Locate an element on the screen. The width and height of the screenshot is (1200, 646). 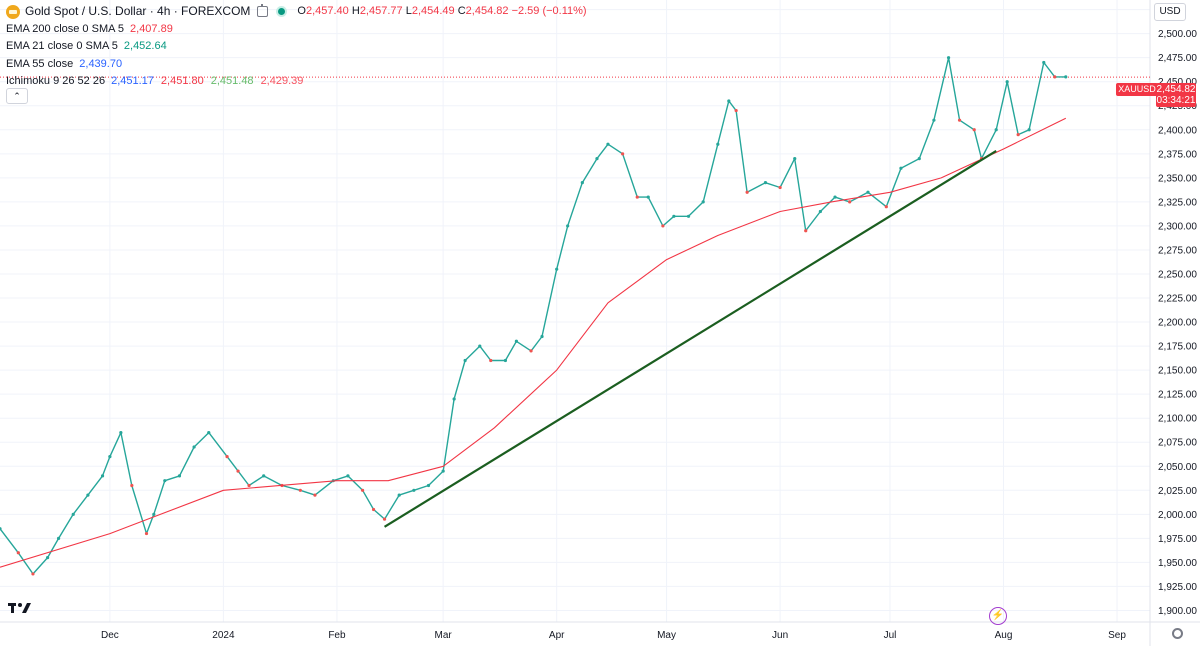
currency-selector: USD is located at coordinates (1170, 12).